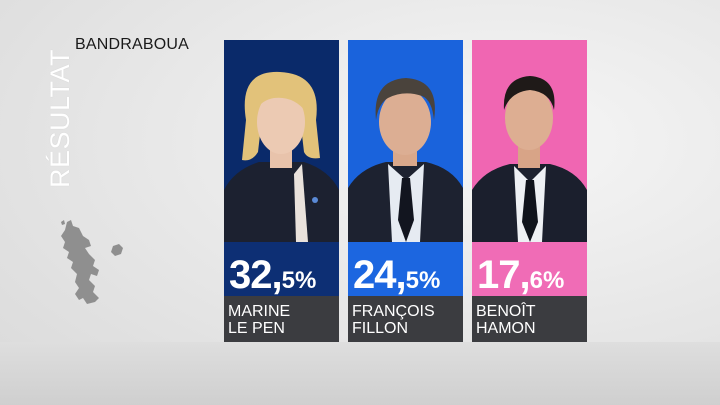 This screenshot has width=720, height=405. Describe the element at coordinates (393, 311) in the screenshot. I see `candidate-first-name: FRANÇOIS` at that location.